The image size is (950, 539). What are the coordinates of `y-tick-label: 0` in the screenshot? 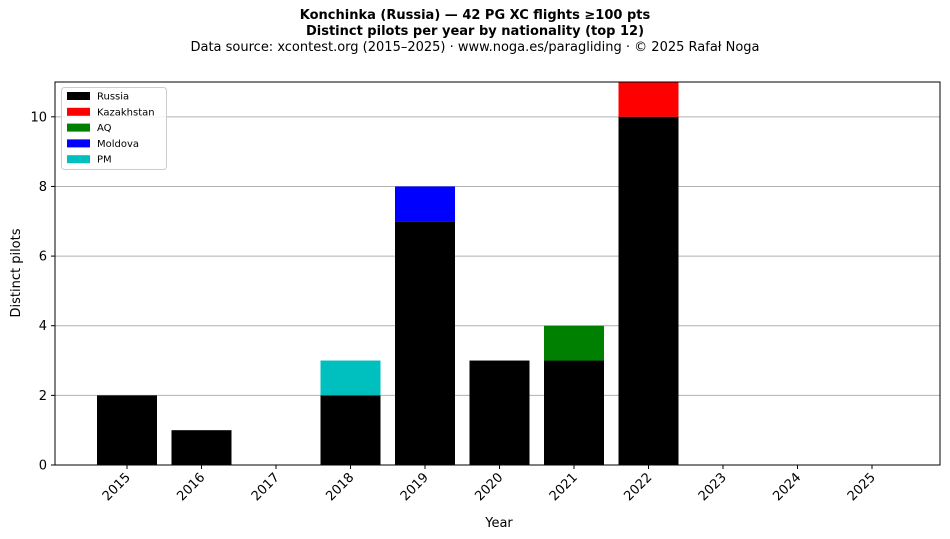 It's located at (43, 466).